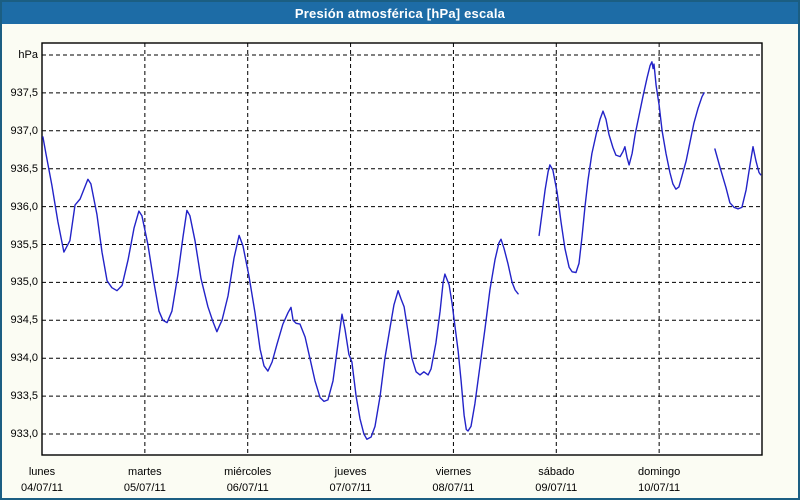 The height and width of the screenshot is (500, 800). What do you see at coordinates (248, 472) in the screenshot?
I see `day-name: miércoles` at bounding box center [248, 472].